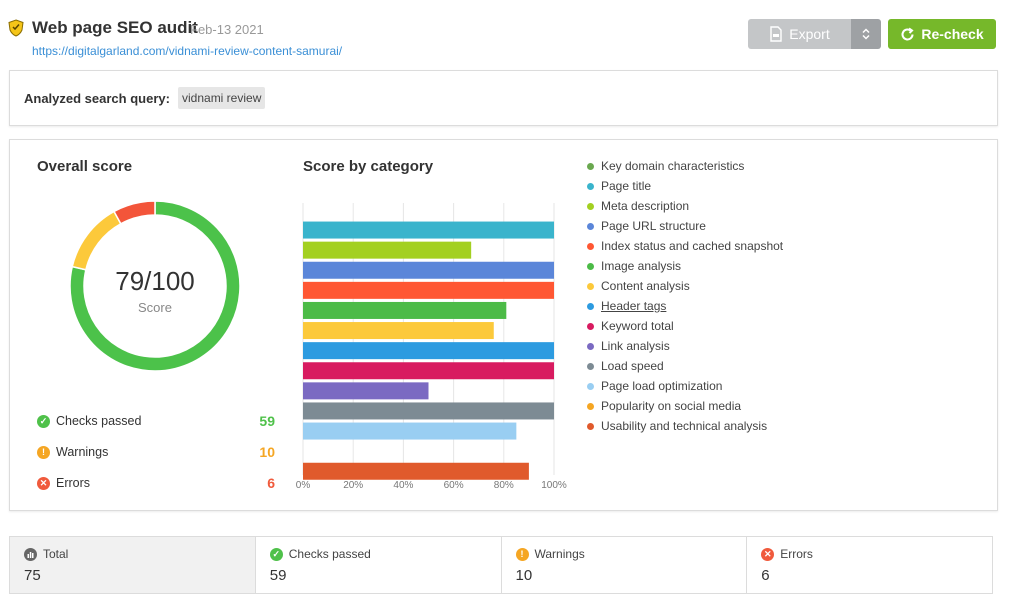 The width and height of the screenshot is (1024, 603). Describe the element at coordinates (32, 575) in the screenshot. I see `summary-value: 75` at that location.